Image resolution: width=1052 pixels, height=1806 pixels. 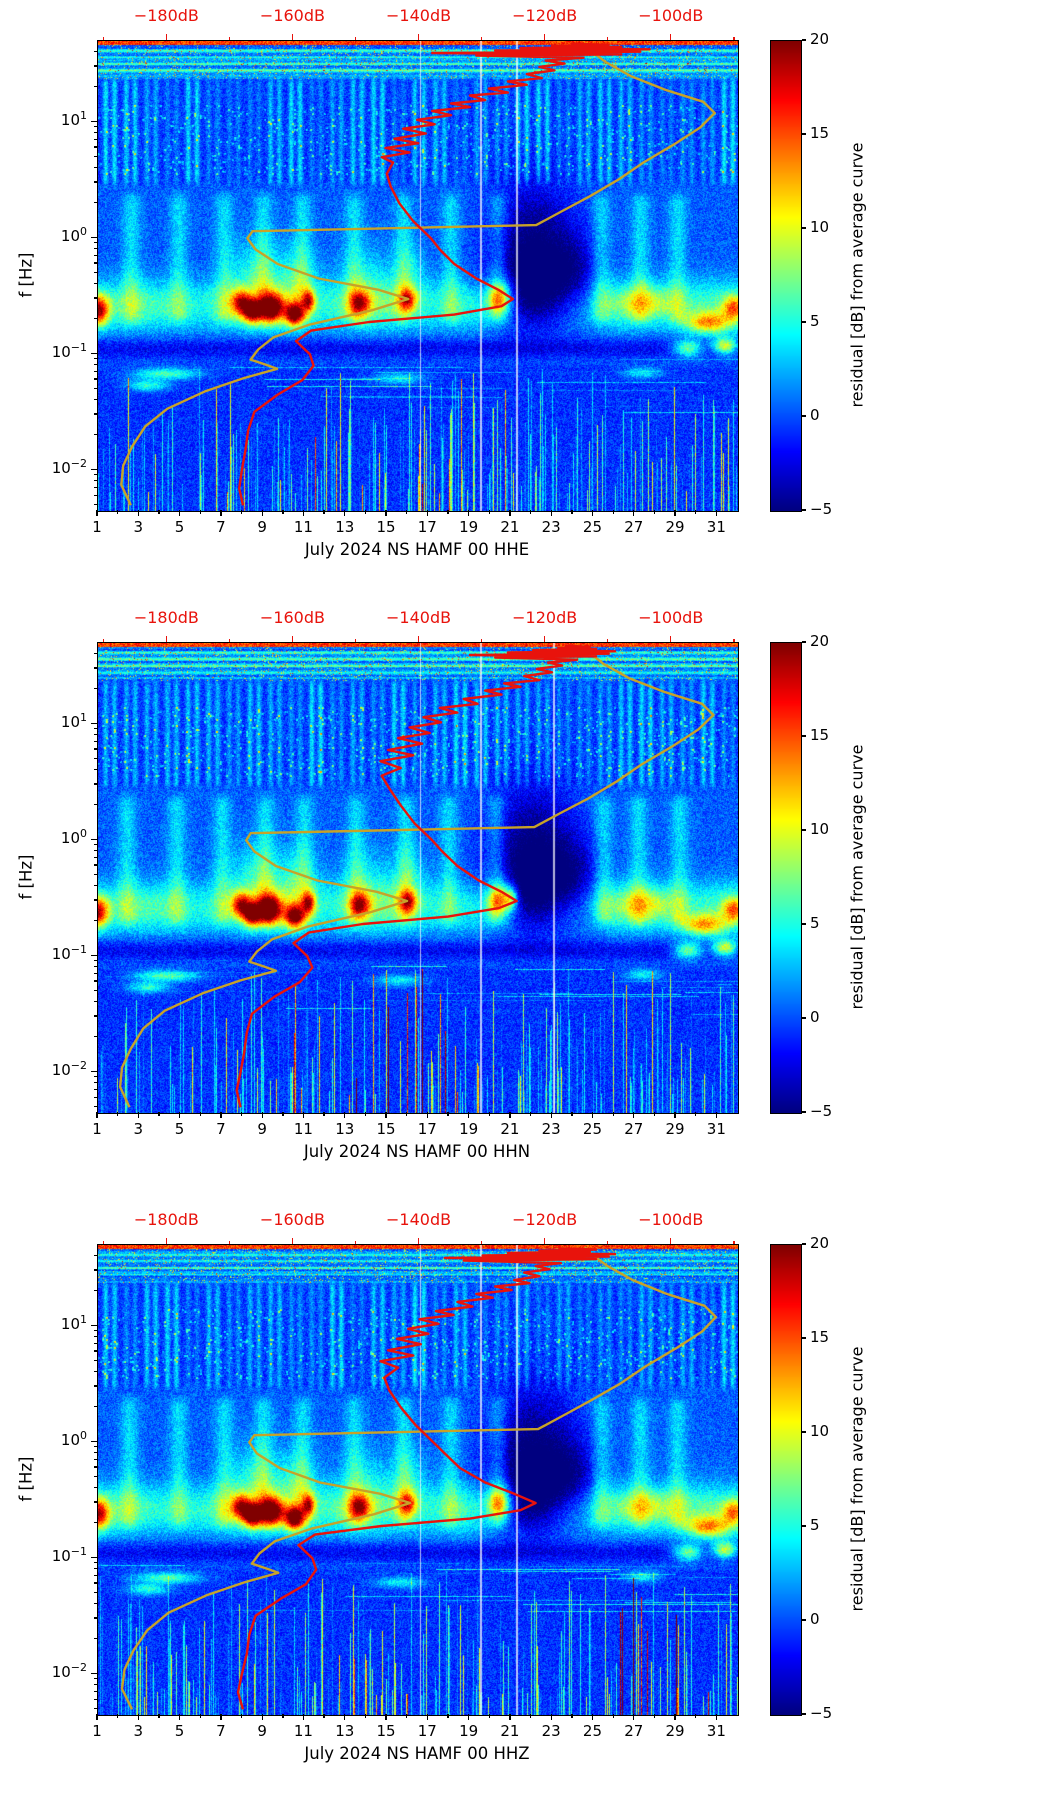 What do you see at coordinates (671, 1219) in the screenshot?
I see `top-axis-label: −100dB` at bounding box center [671, 1219].